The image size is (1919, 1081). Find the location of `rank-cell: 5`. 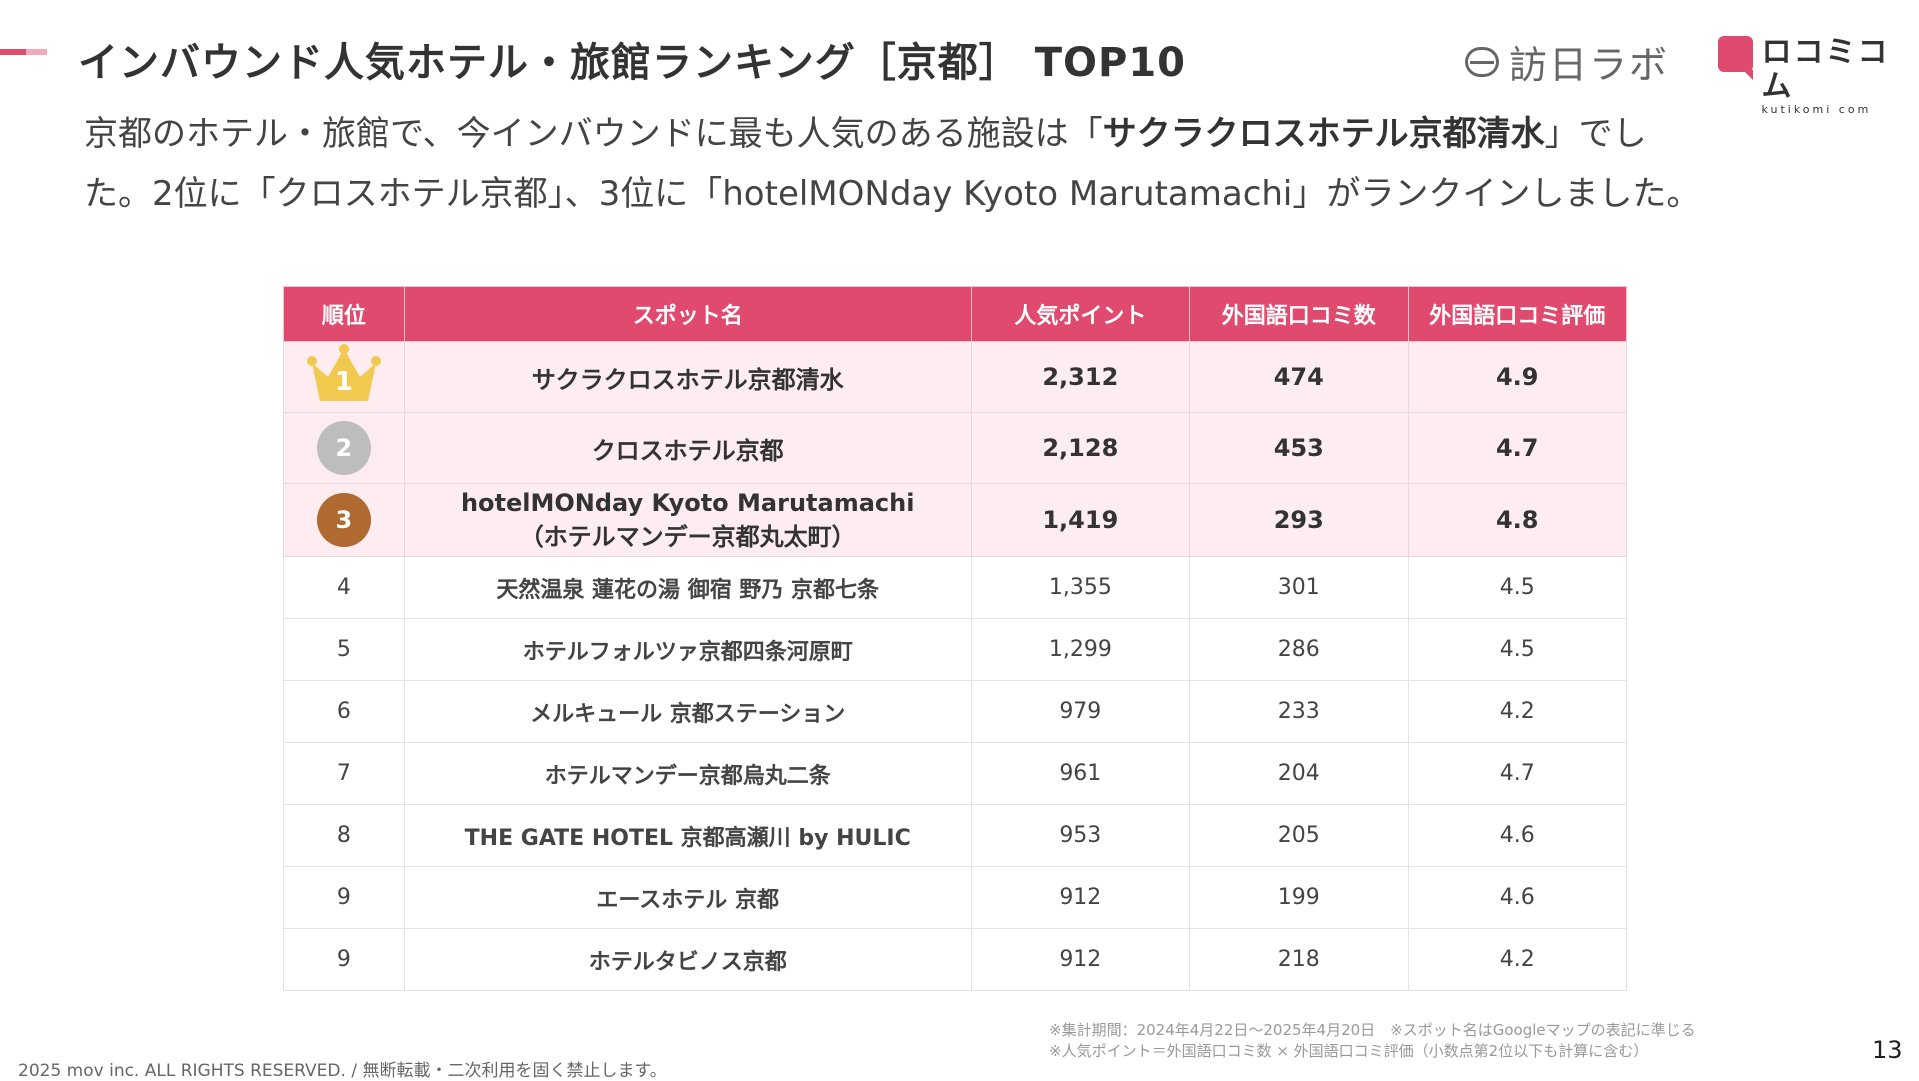

rank-cell: 5 is located at coordinates (344, 649).